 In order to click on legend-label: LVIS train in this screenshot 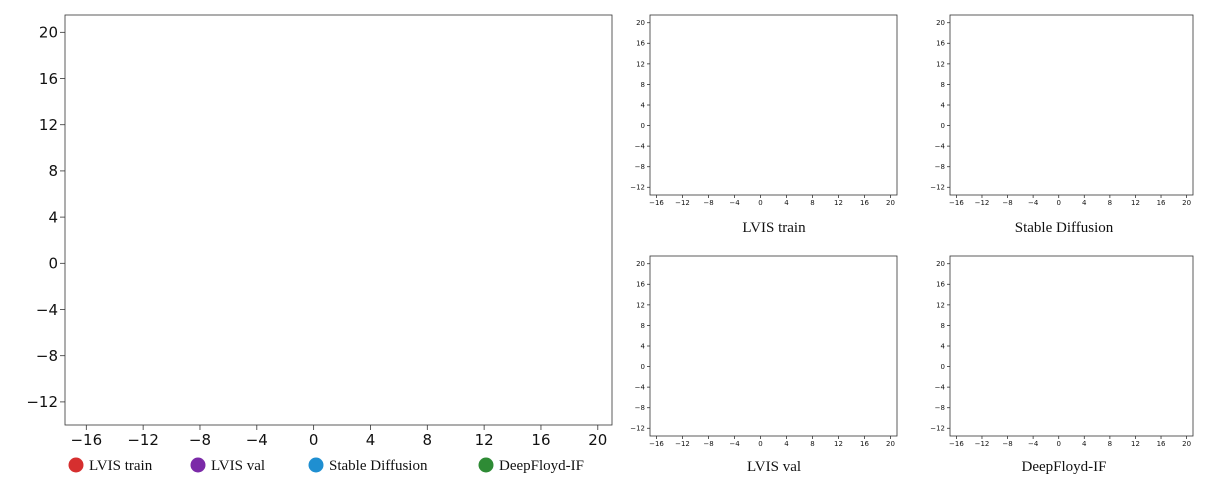, I will do `click(121, 466)`.